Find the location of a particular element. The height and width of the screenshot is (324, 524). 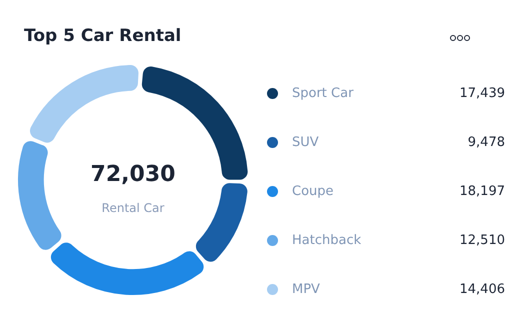

chart-title: Top 5 Car Rental is located at coordinates (103, 36).